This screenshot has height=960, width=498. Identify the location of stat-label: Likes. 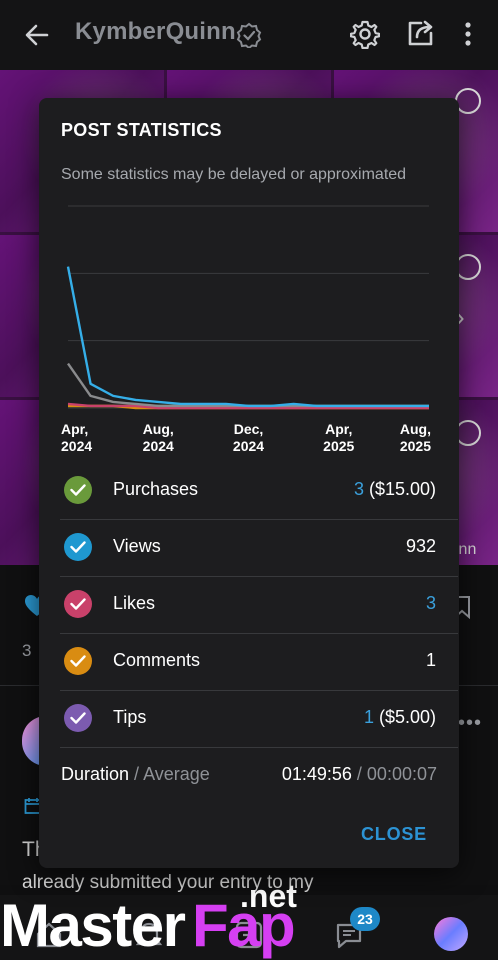
(134, 603).